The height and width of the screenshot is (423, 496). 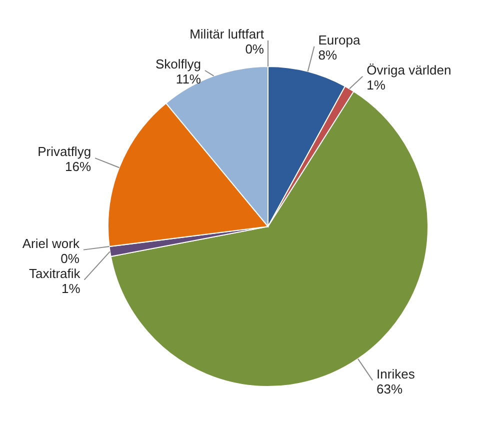 I want to click on legend-label: Ariel work, so click(x=51, y=243).